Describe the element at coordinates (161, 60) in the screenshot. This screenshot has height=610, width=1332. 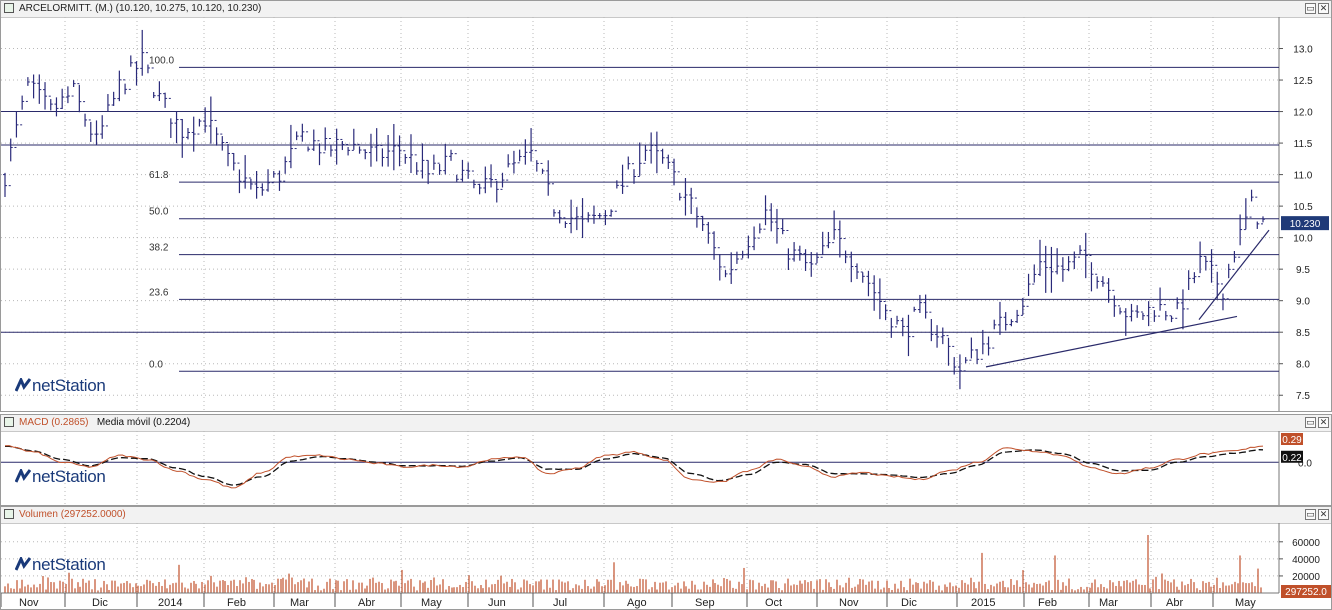
I see `fibonacci-label: 100.0` at that location.